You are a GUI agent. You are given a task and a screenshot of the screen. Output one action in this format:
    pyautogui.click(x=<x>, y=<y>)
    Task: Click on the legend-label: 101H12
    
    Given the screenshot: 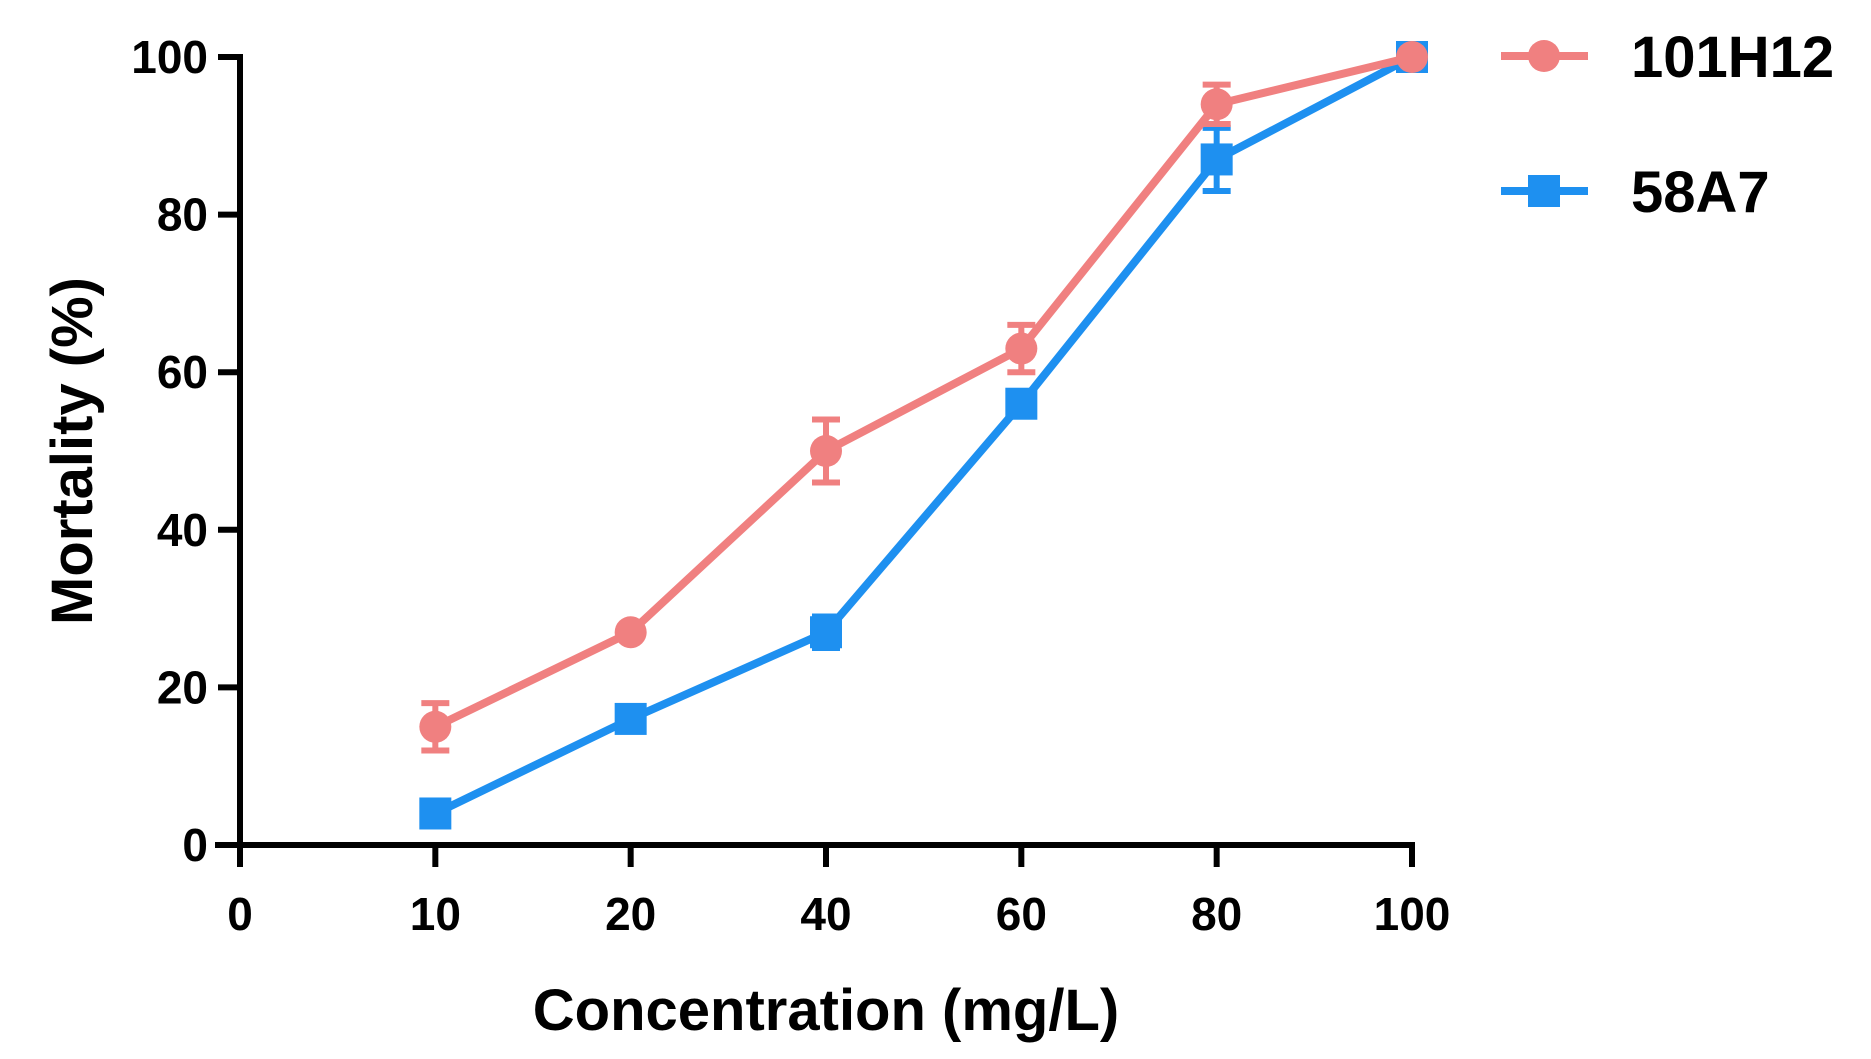 What is the action you would take?
    pyautogui.click(x=1732, y=57)
    